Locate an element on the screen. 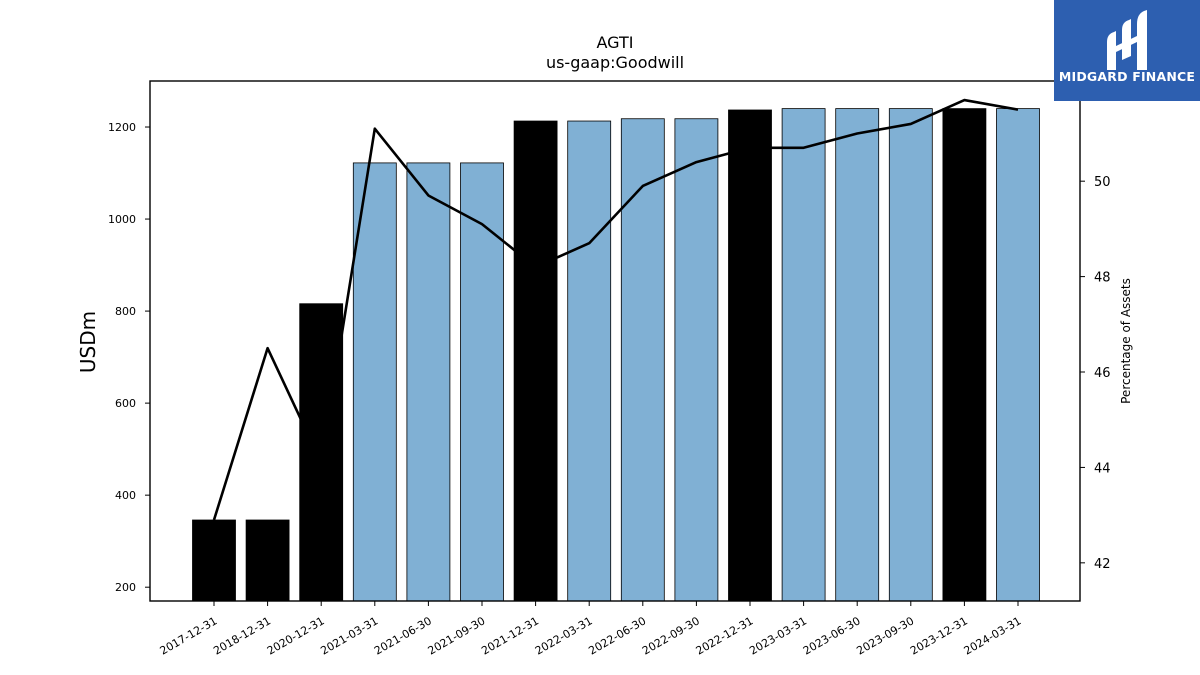 This screenshot has width=1200, height=675. midgard-m-logo-icon is located at coordinates (1127, 40).